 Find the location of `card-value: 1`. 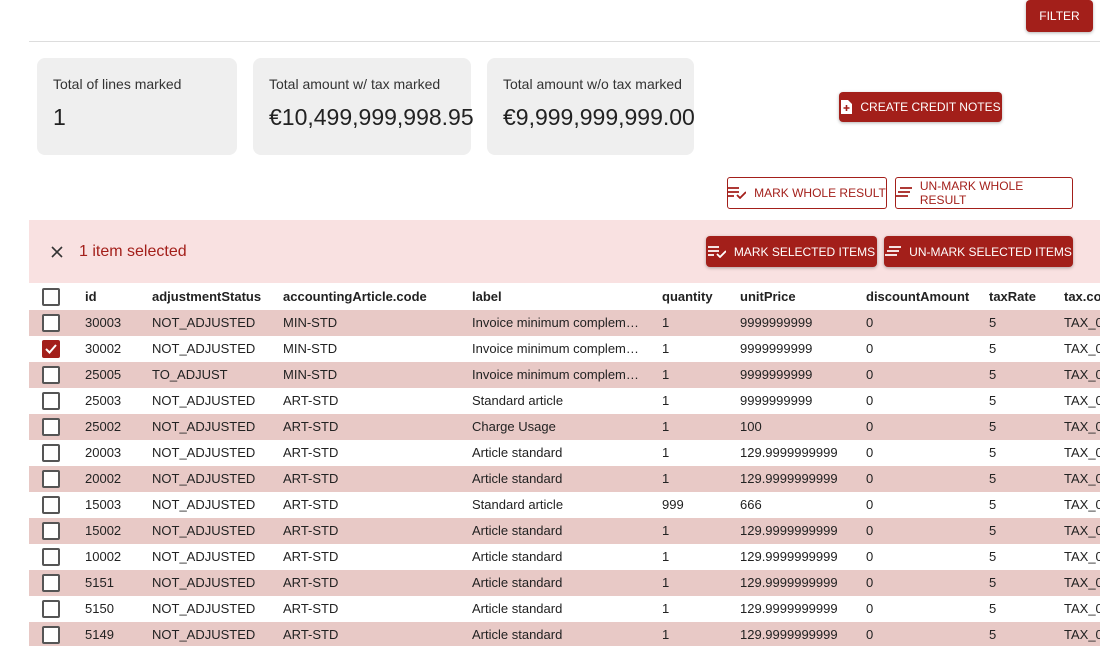

card-value: 1 is located at coordinates (59, 117).